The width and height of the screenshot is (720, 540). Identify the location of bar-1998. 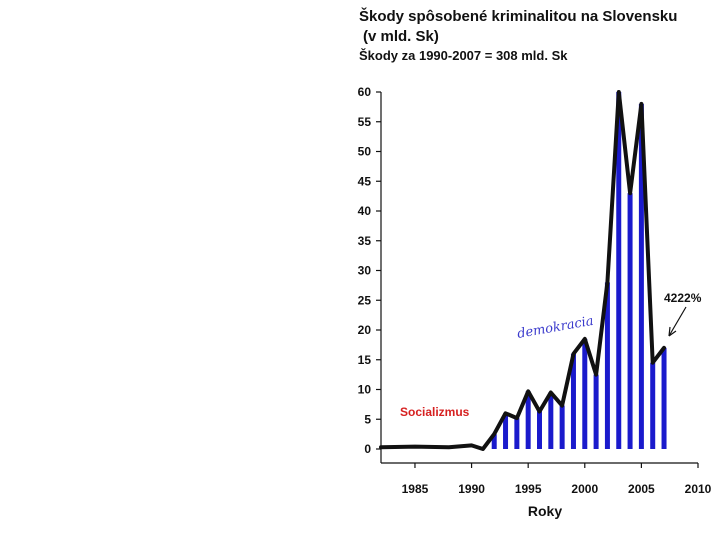
(562, 427).